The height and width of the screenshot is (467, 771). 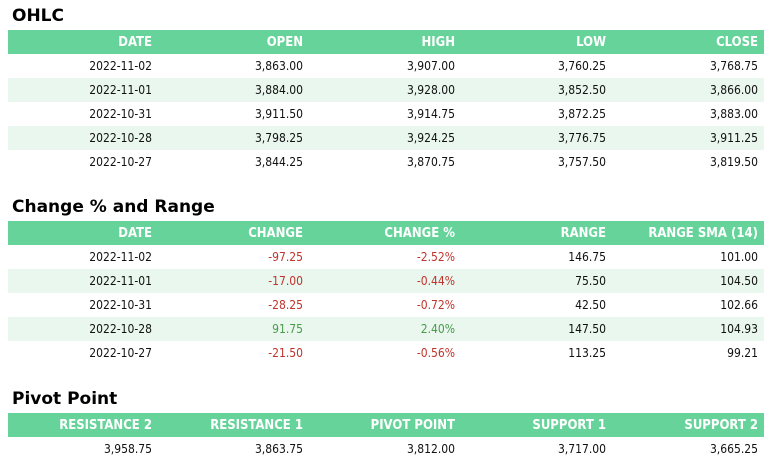 What do you see at coordinates (430, 162) in the screenshot?
I see `cell-high: 3,870.75` at bounding box center [430, 162].